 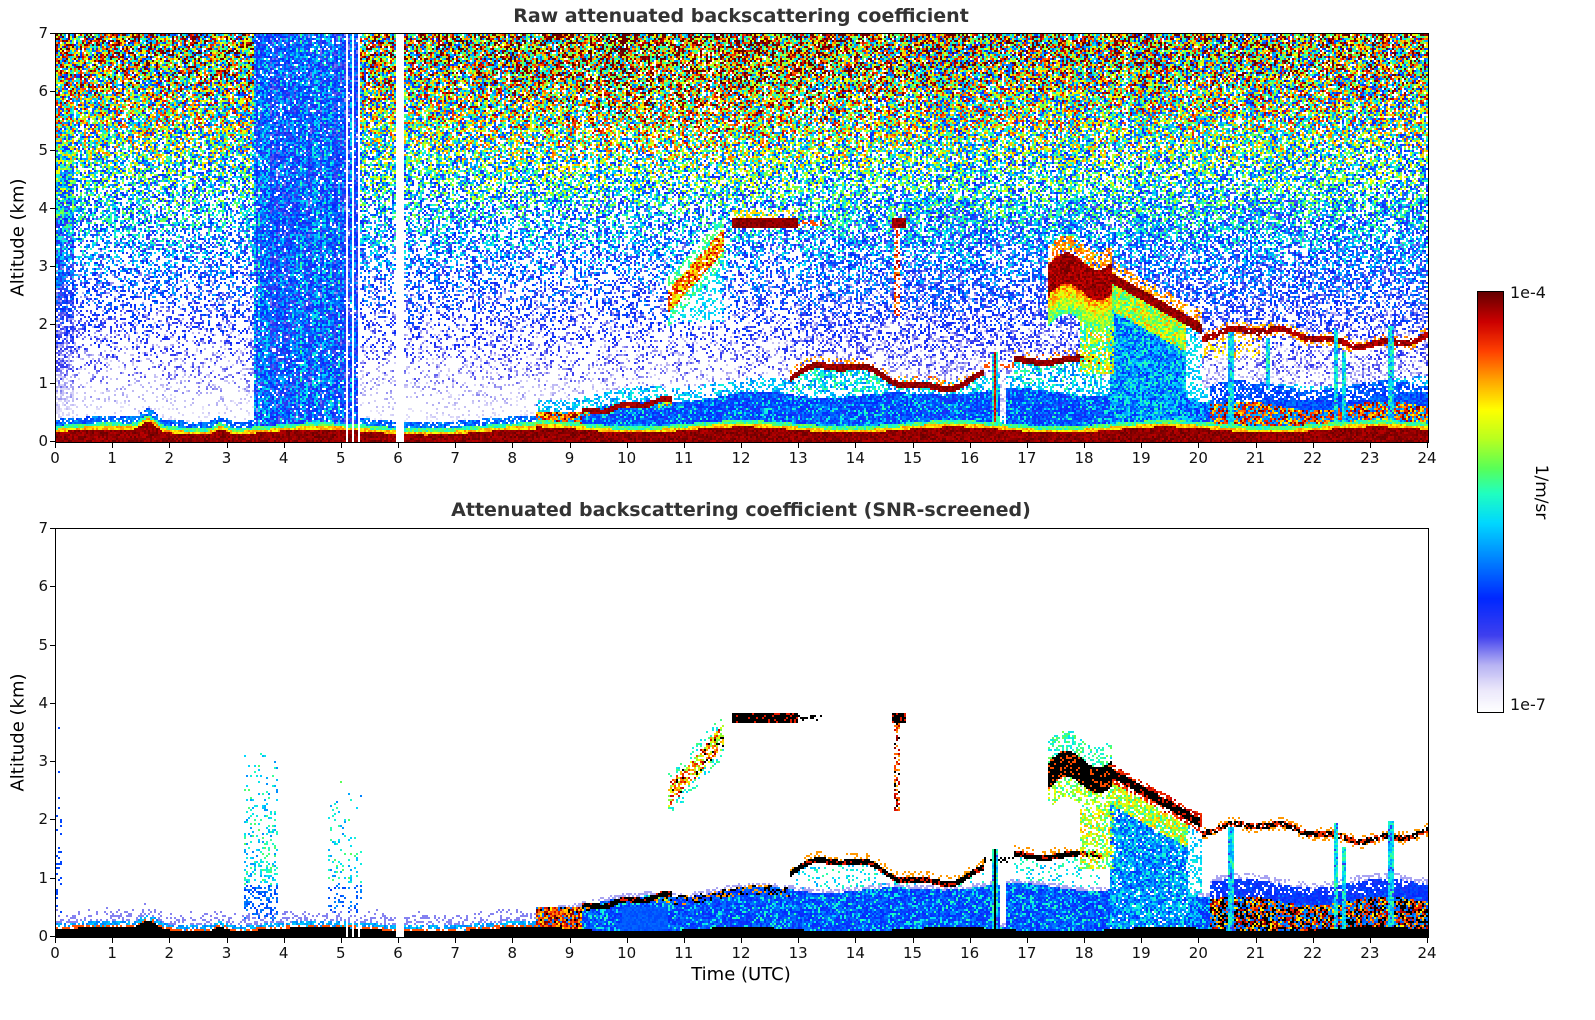 What do you see at coordinates (741, 974) in the screenshot?
I see `x-axis-label: Time (UTC)` at bounding box center [741, 974].